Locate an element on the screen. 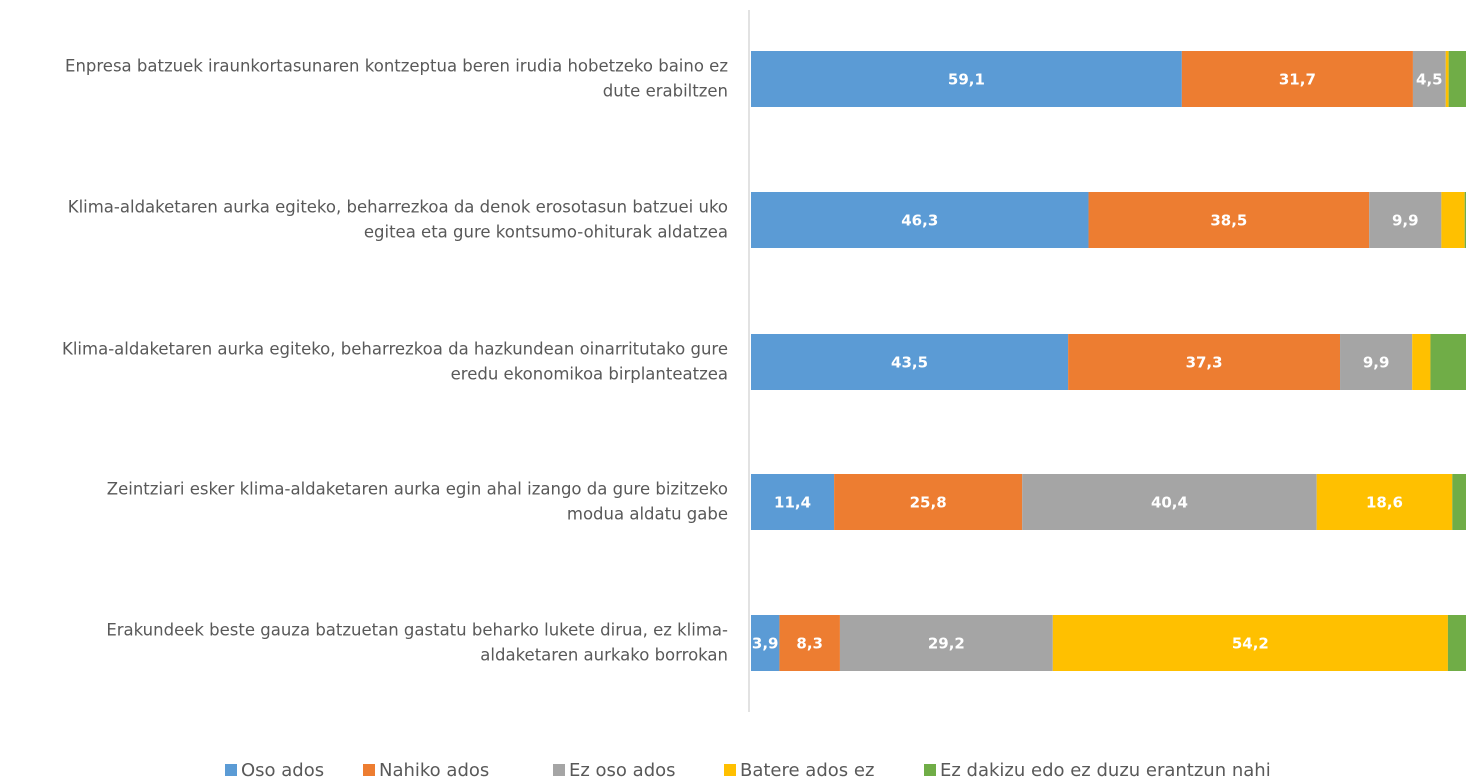 The width and height of the screenshot is (1466, 780). category-label: aldaketaren aurkako borrokan is located at coordinates (604, 655).